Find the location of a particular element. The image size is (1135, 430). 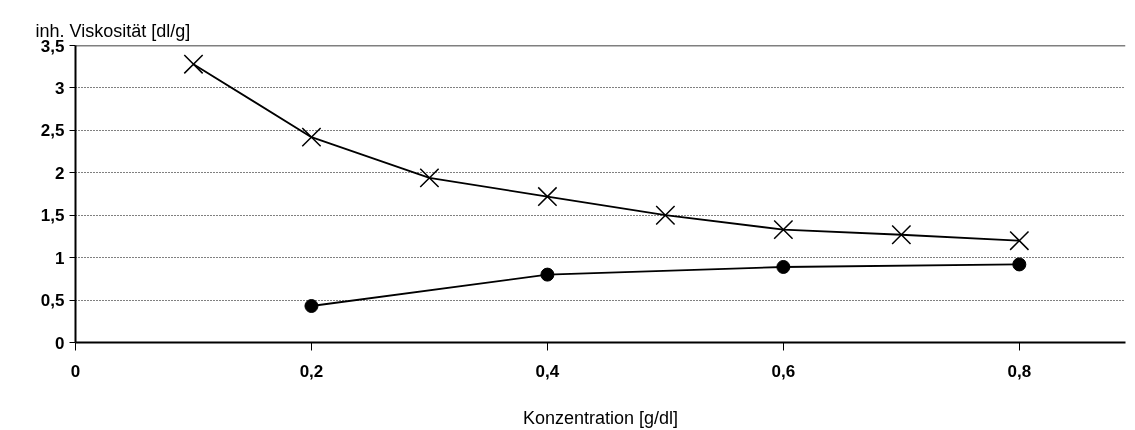

y-tick-label: 2 is located at coordinates (60, 173).